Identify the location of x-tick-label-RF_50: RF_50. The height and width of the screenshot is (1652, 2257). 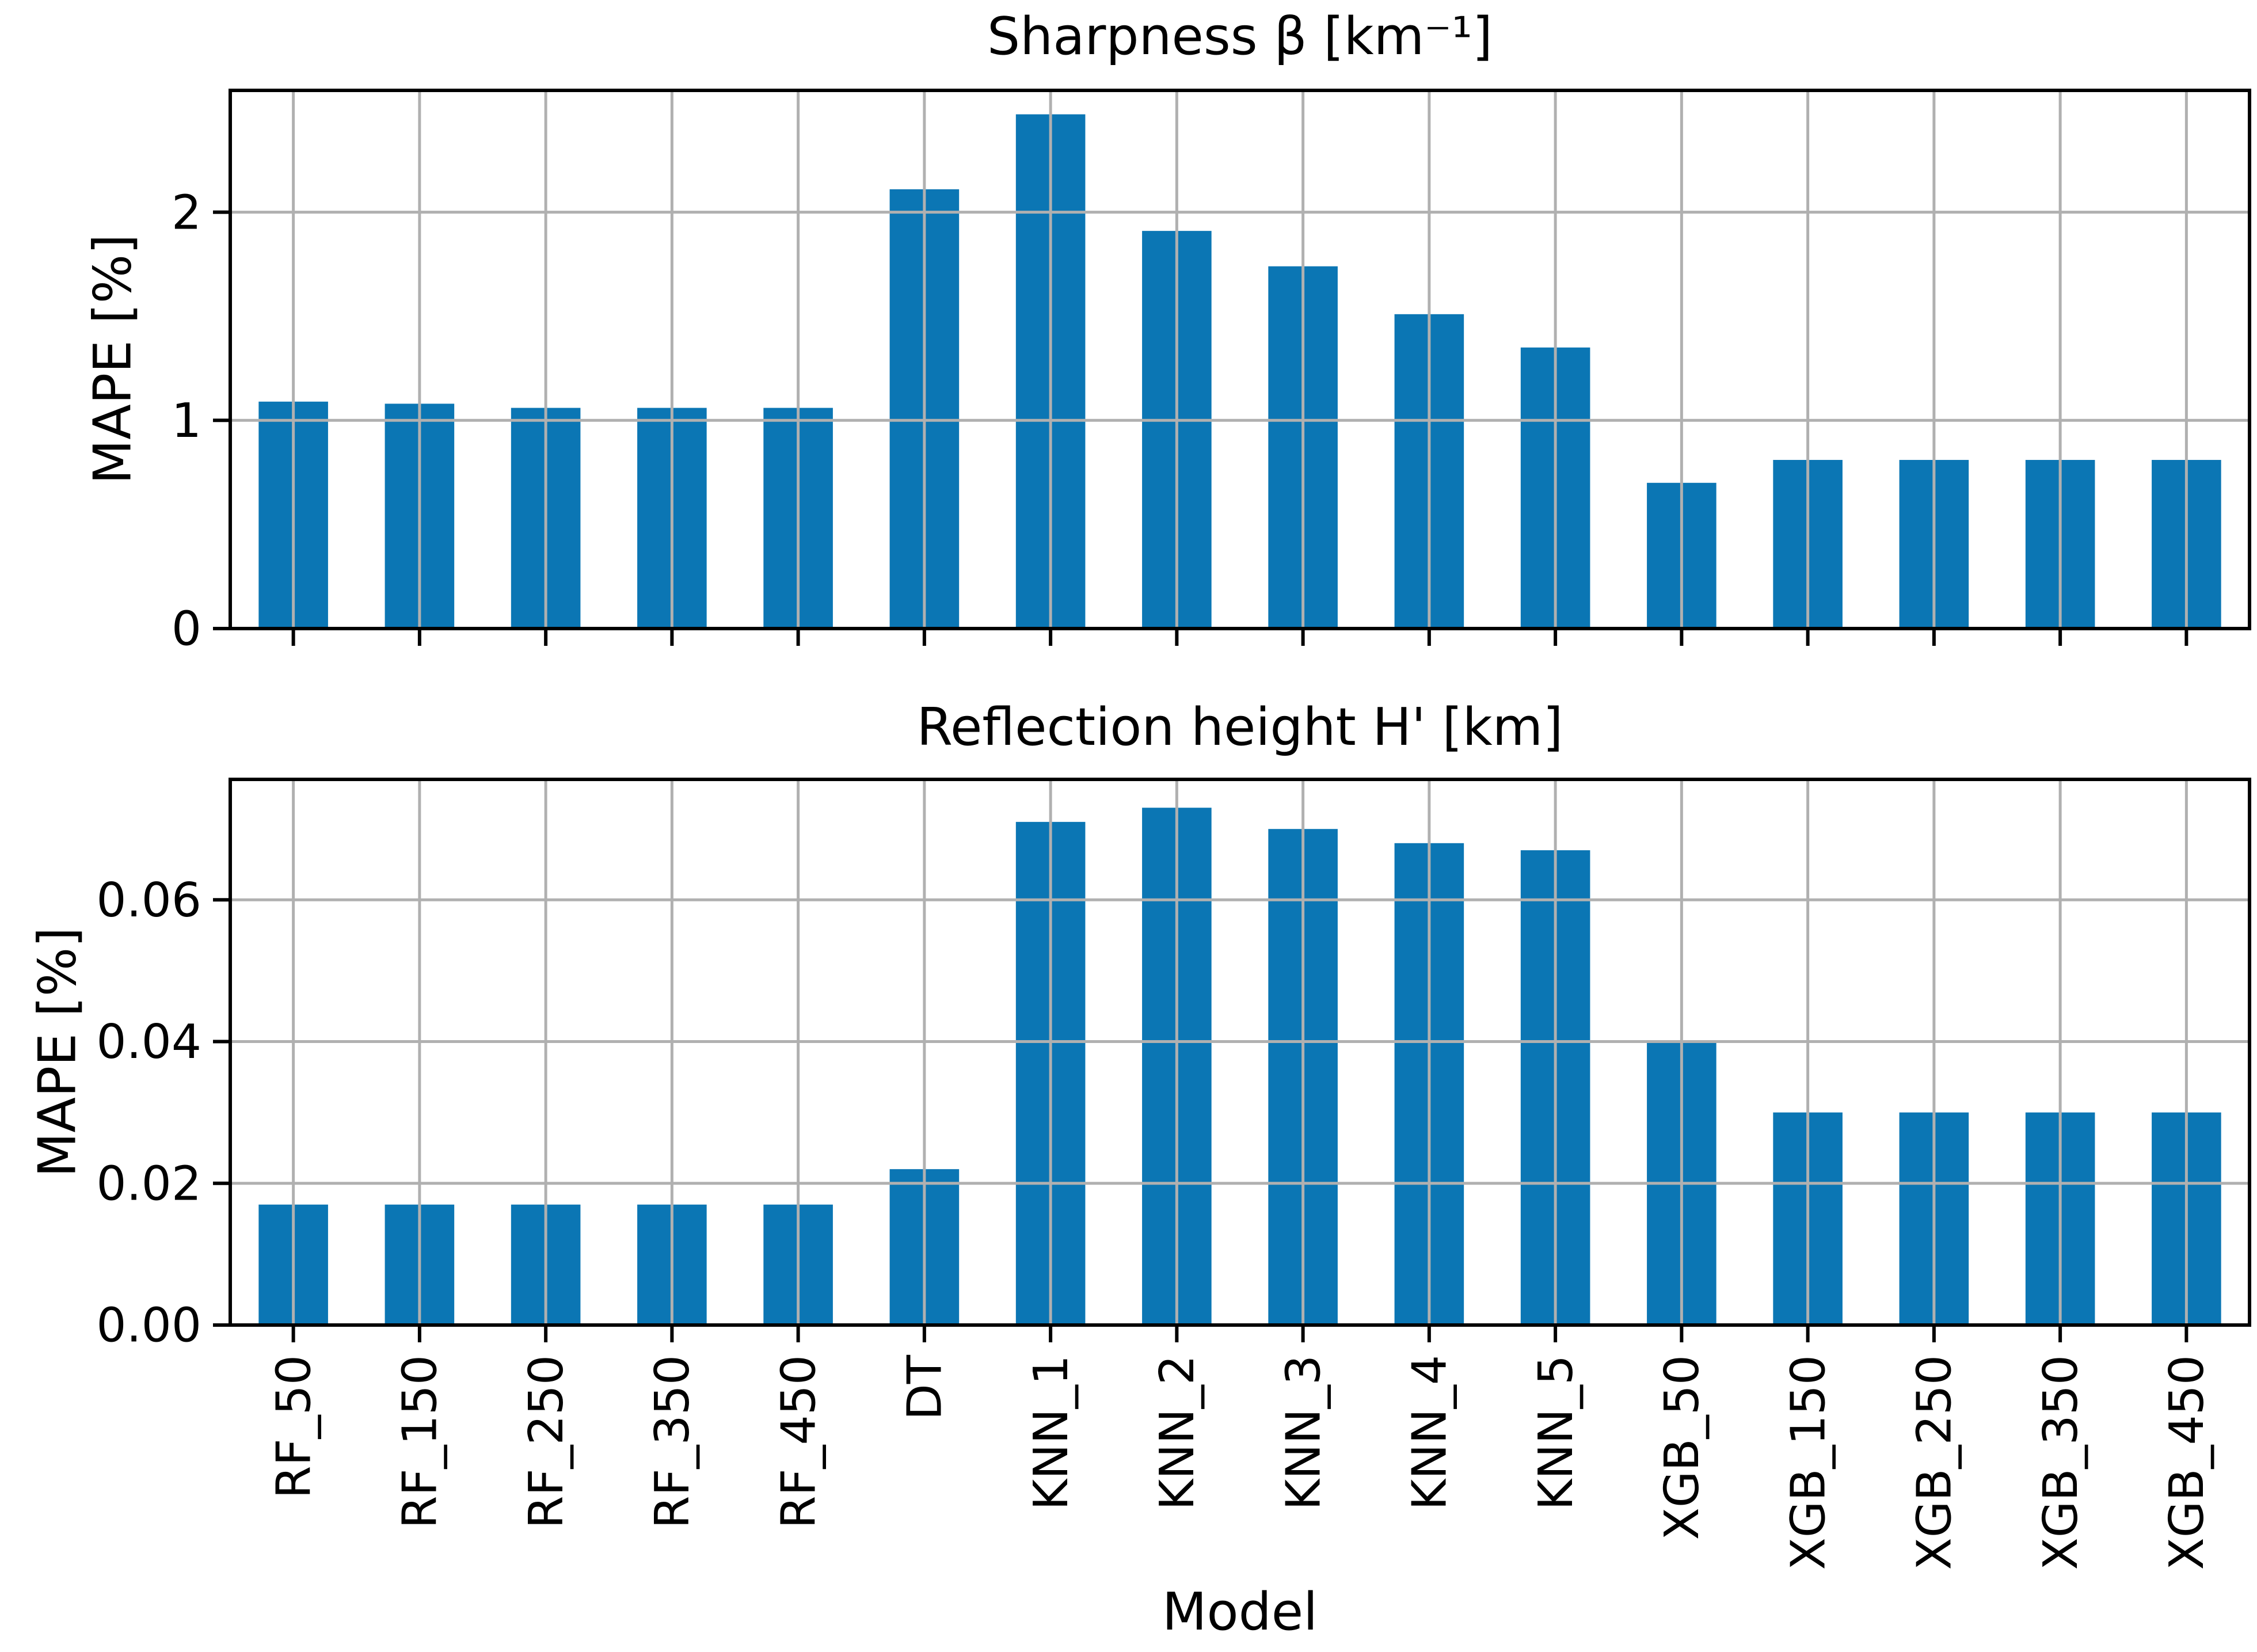
(294, 1426).